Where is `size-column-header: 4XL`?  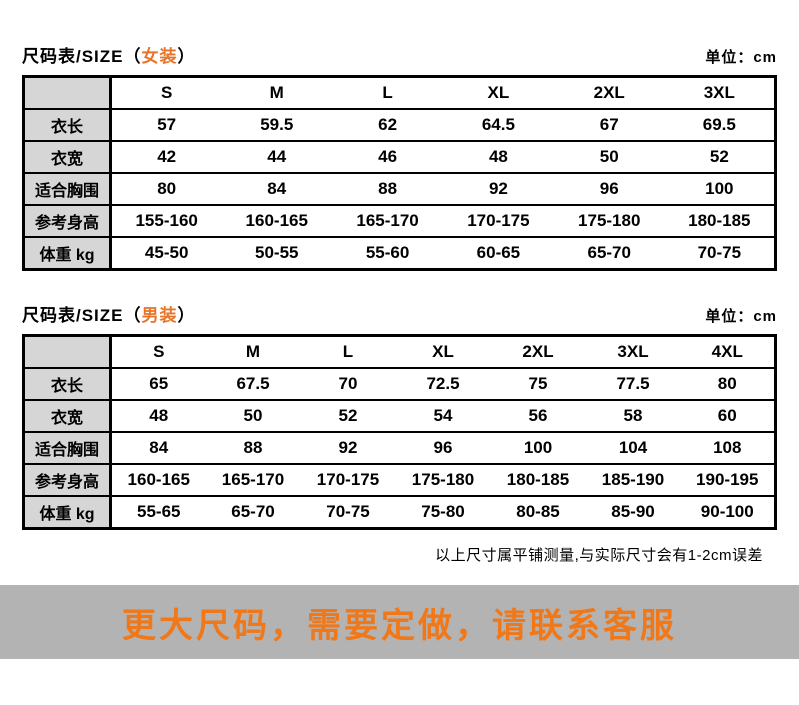 size-column-header: 4XL is located at coordinates (728, 352).